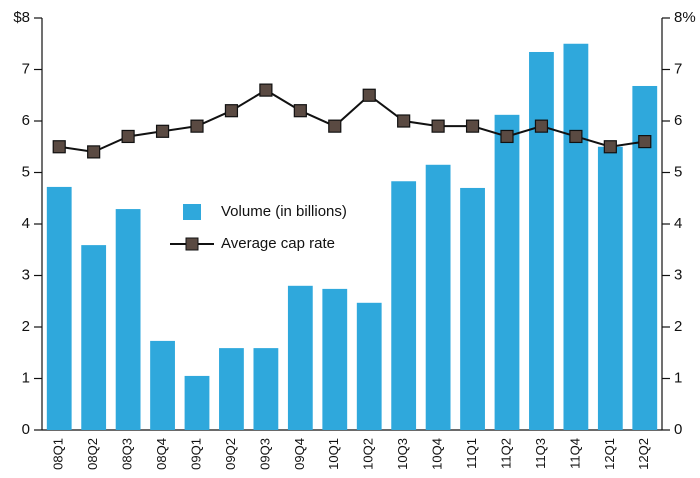 Image resolution: width=700 pixels, height=478 pixels. Describe the element at coordinates (26, 429) in the screenshot. I see `y-tick-label: 0` at that location.